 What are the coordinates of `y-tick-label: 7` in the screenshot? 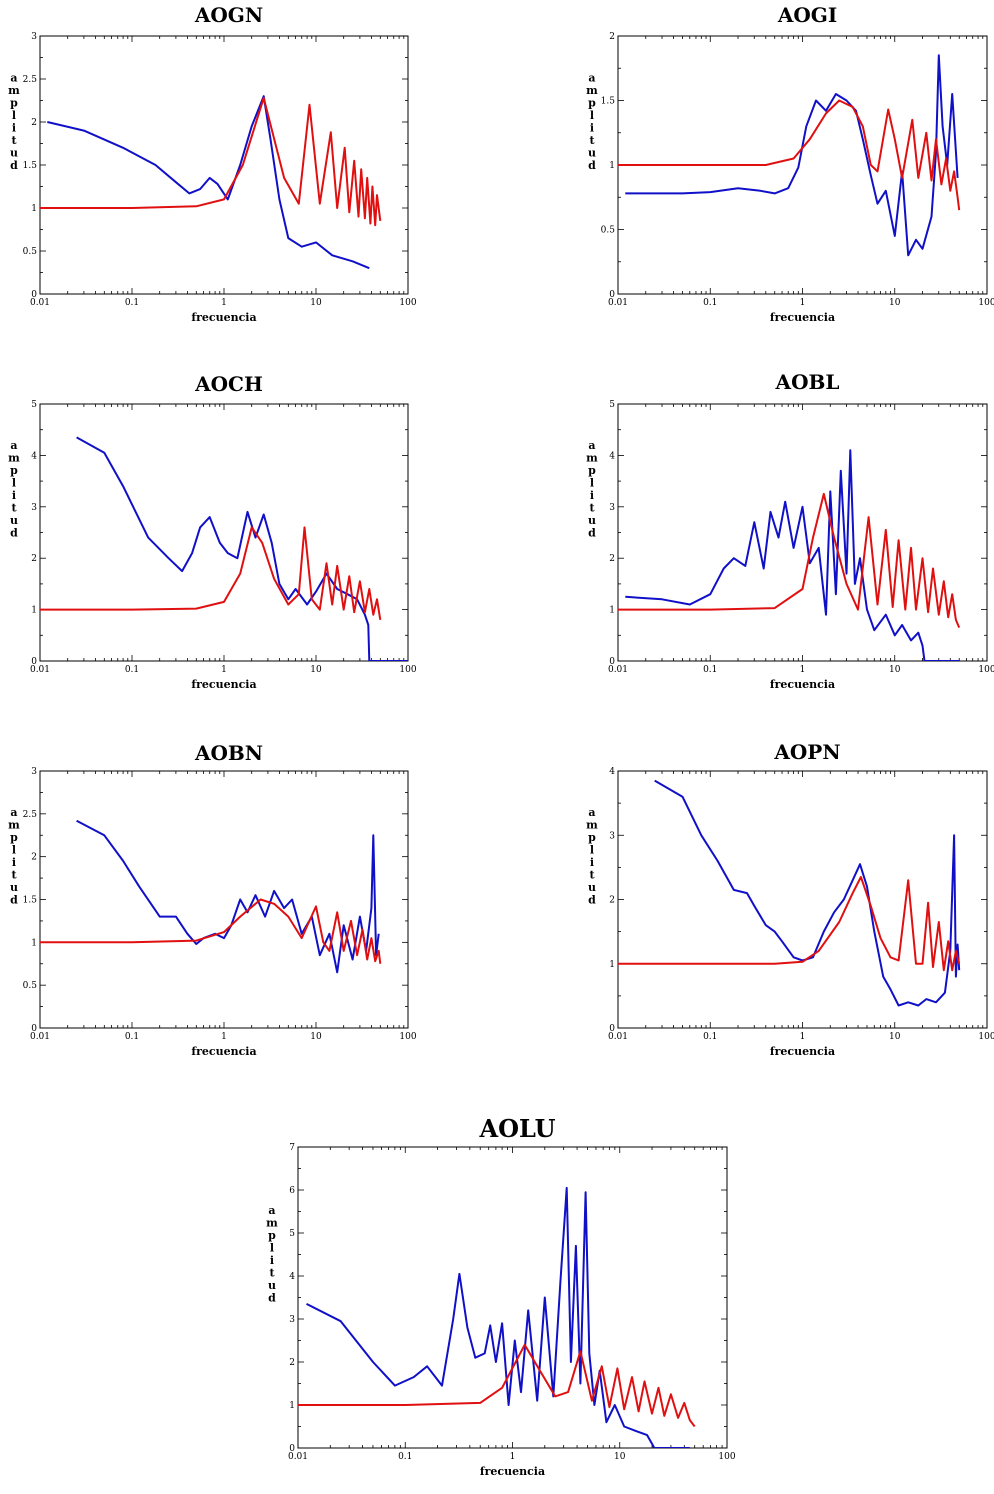 It's located at (292, 1148).